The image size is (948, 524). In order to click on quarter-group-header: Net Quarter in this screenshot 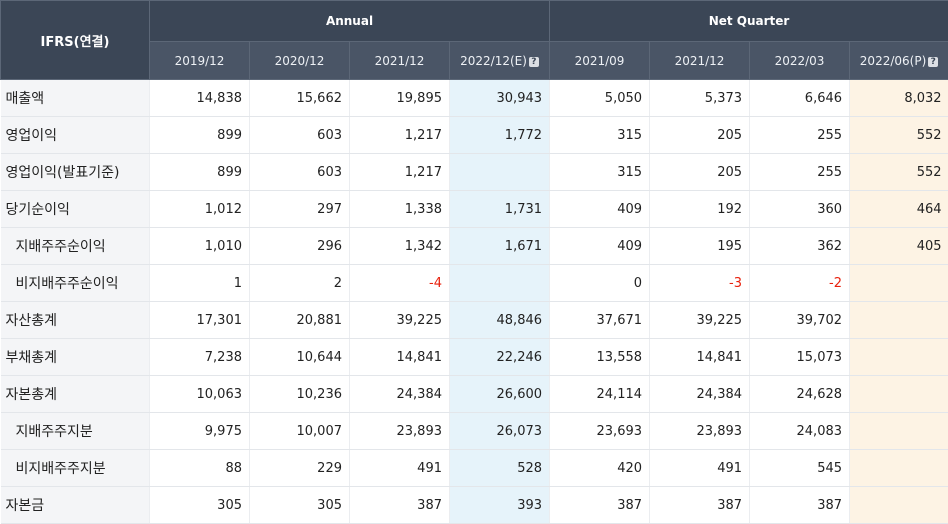, I will do `click(749, 21)`.